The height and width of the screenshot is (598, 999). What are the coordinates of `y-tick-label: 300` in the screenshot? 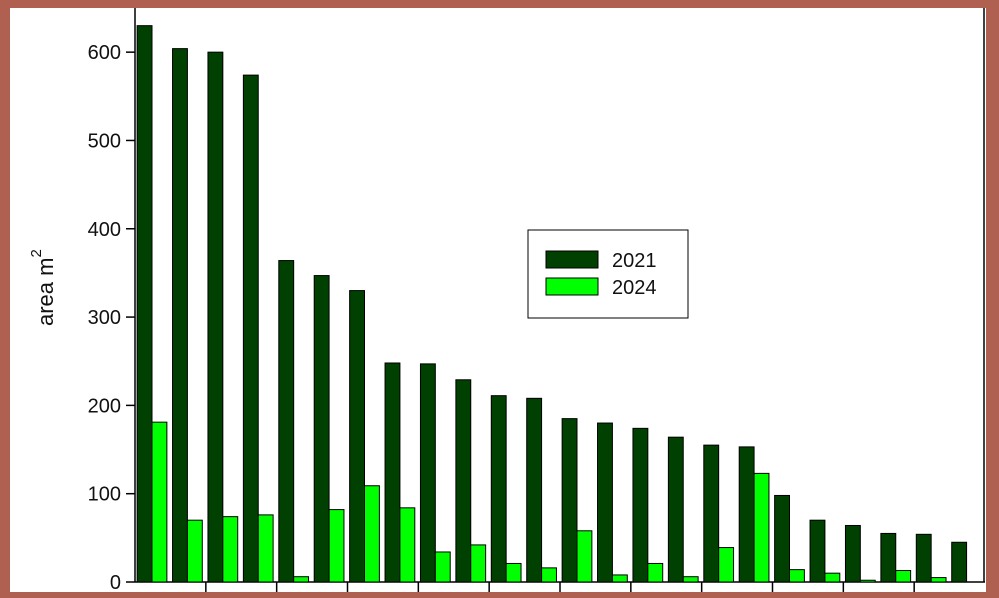 It's located at (104, 318).